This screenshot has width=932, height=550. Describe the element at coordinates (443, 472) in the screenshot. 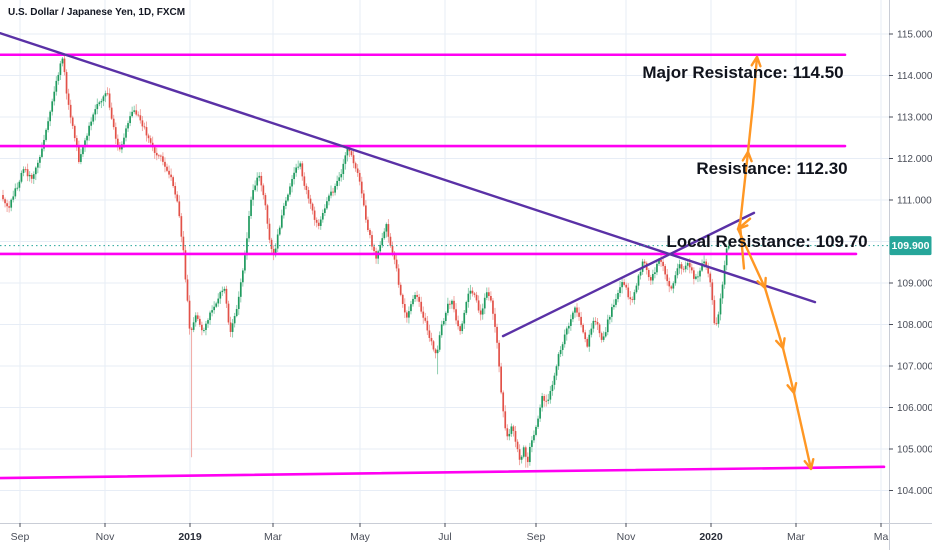

I see `support-line` at that location.